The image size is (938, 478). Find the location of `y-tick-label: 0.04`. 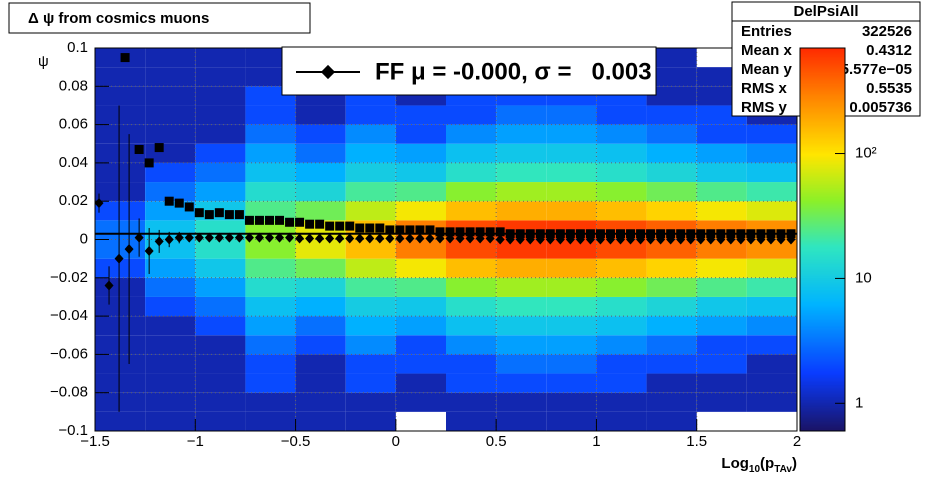

y-tick-label: 0.04 is located at coordinates (73, 162).